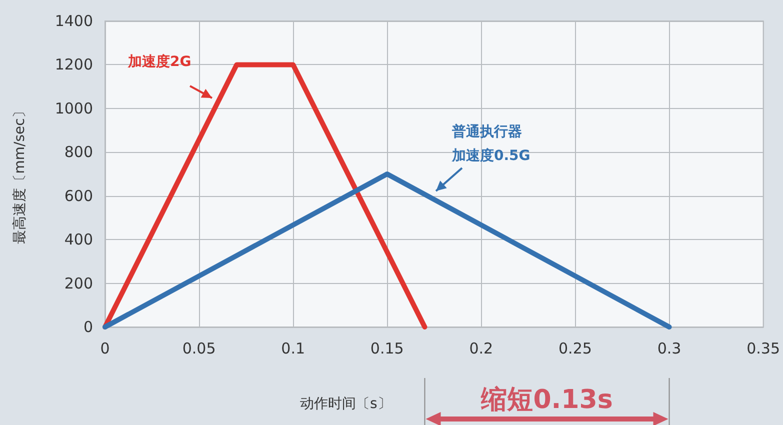  Describe the element at coordinates (73, 21) in the screenshot. I see `y-tick-label: 1400` at that location.